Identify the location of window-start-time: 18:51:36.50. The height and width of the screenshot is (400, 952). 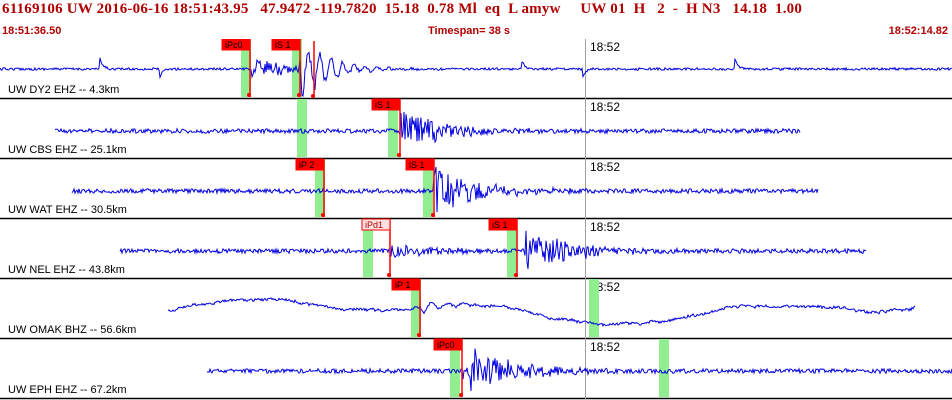
(32, 31).